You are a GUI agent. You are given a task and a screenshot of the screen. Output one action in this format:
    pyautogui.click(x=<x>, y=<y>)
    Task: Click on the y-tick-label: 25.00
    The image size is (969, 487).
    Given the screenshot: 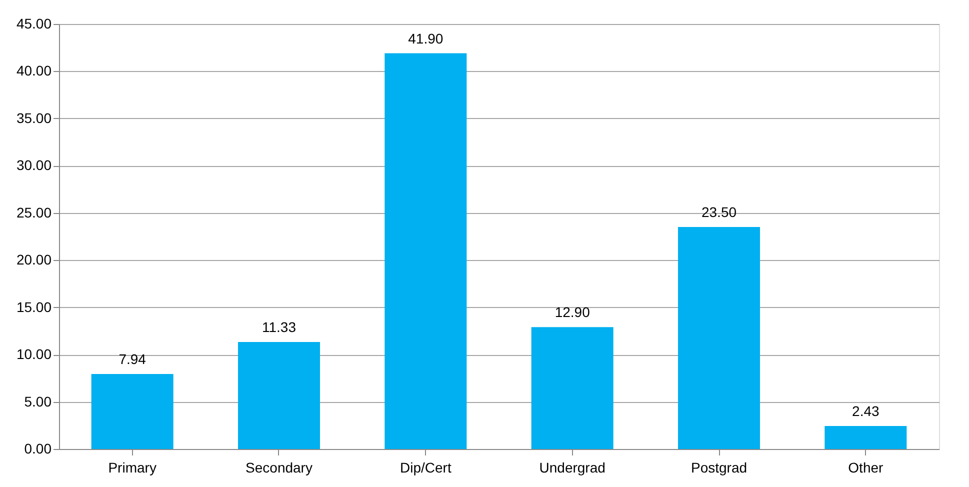 What is the action you would take?
    pyautogui.click(x=34, y=212)
    